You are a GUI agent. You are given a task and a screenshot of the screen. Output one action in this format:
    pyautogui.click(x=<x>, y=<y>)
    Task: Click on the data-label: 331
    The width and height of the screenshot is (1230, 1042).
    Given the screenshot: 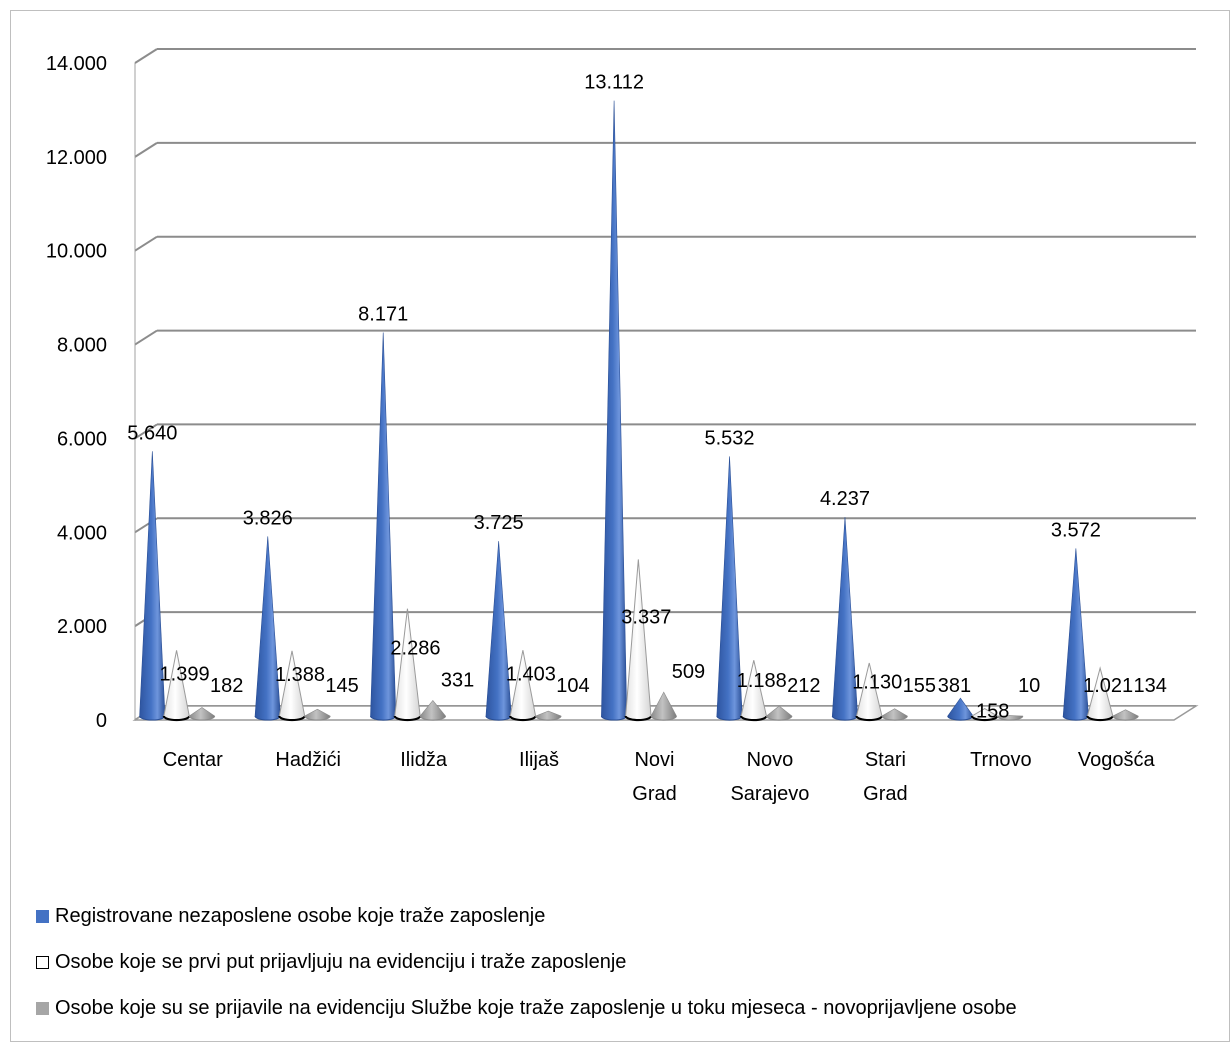 What is the action you would take?
    pyautogui.click(x=457, y=680)
    